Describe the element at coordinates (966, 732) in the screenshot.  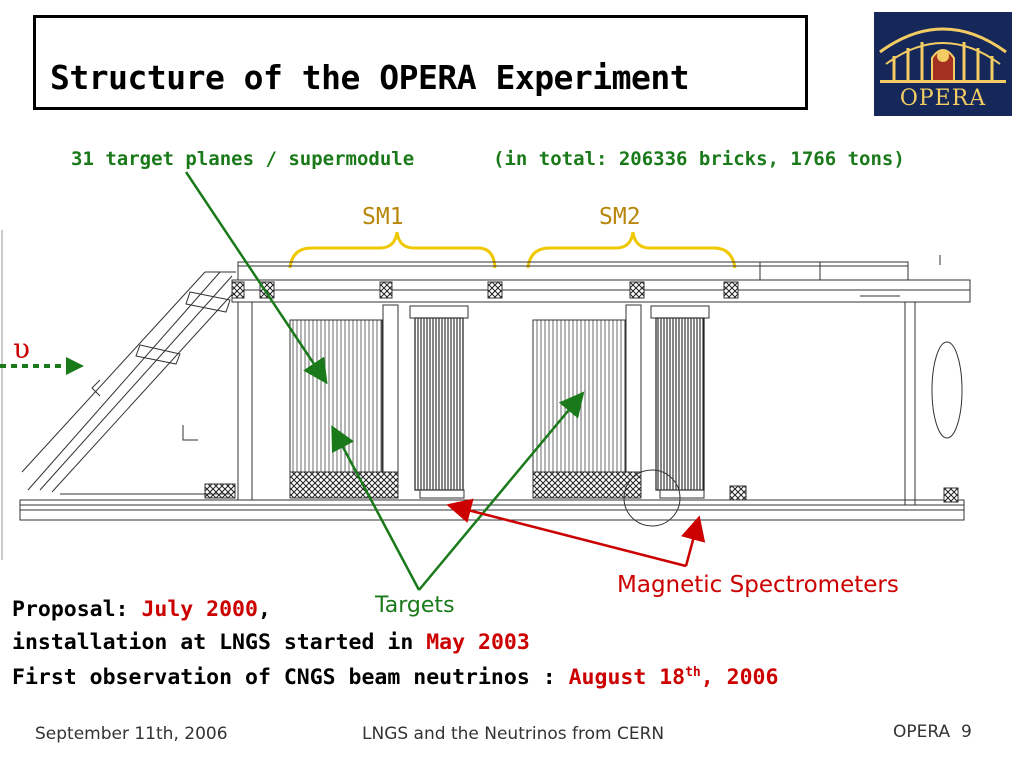
I see `page-number: 9` at that location.